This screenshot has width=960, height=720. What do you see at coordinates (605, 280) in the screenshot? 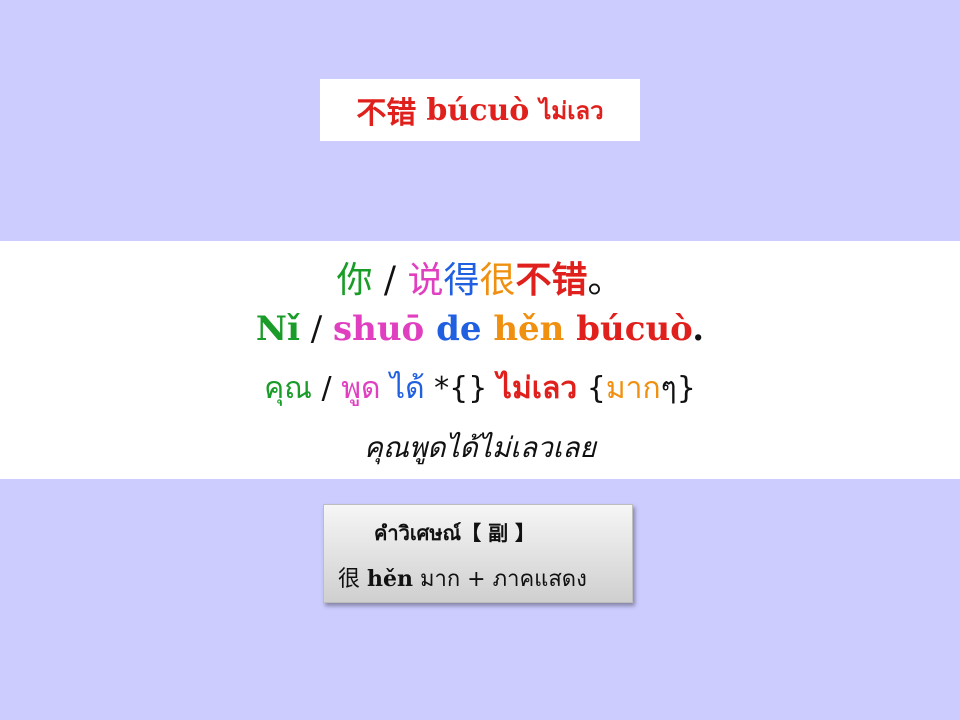
I see `zh-period: 。` at bounding box center [605, 280].